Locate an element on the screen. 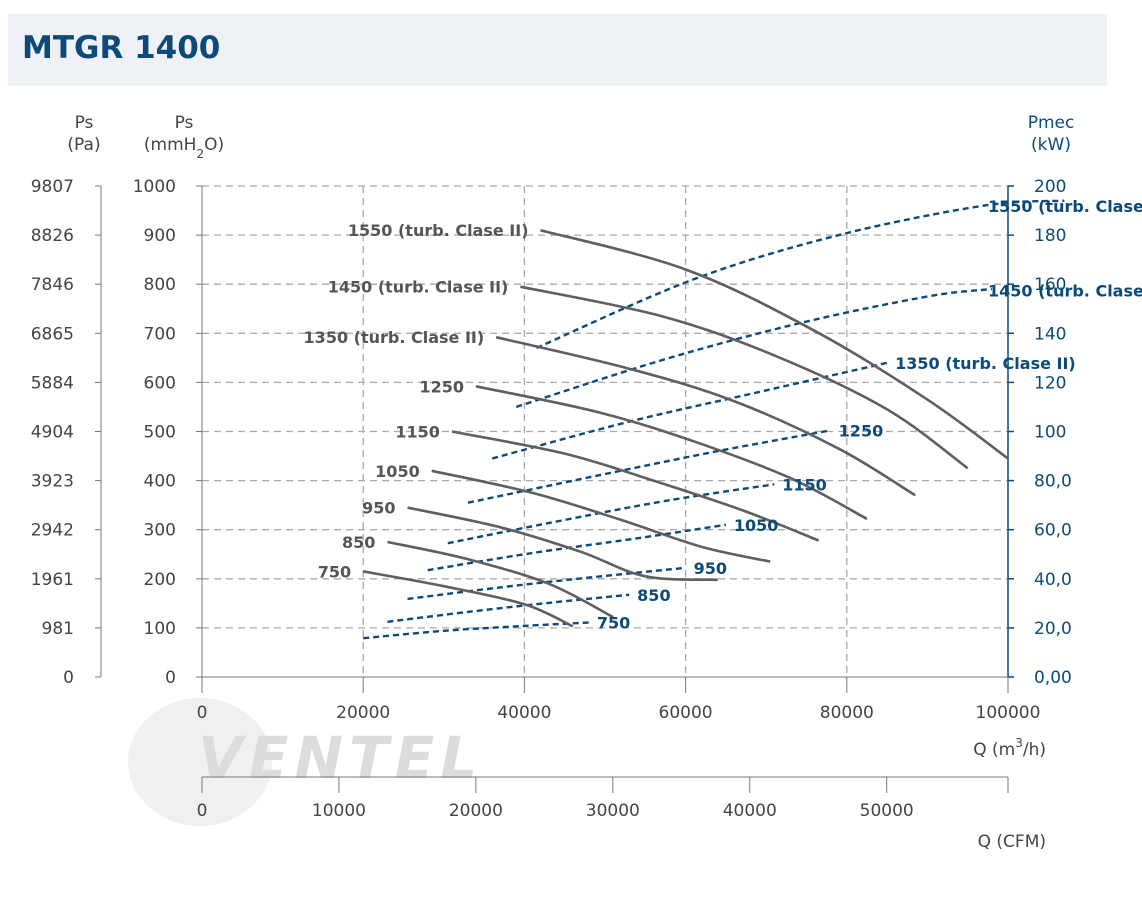 The height and width of the screenshot is (910, 1142). q-m3h-label-prefix: Q (m is located at coordinates (994, 750).